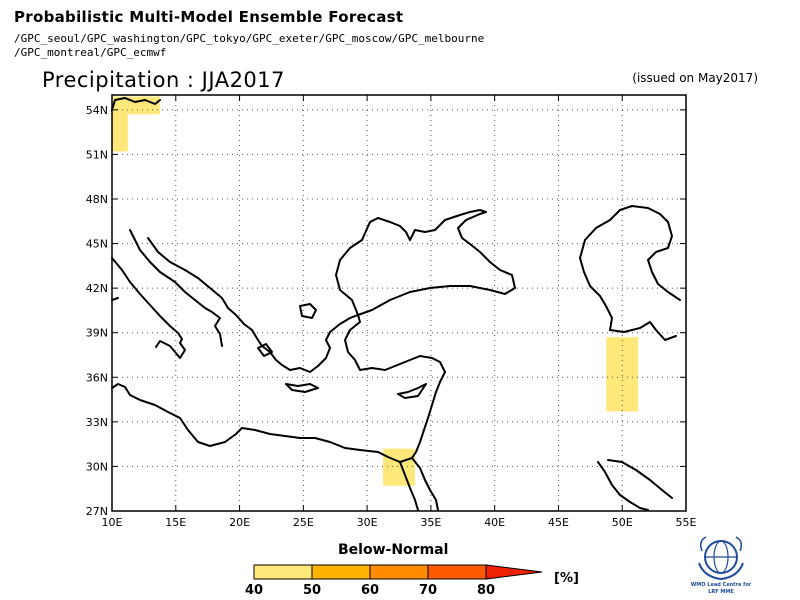 The image size is (800, 600). I want to click on map-title: Precipitation : JJA2017, so click(164, 80).